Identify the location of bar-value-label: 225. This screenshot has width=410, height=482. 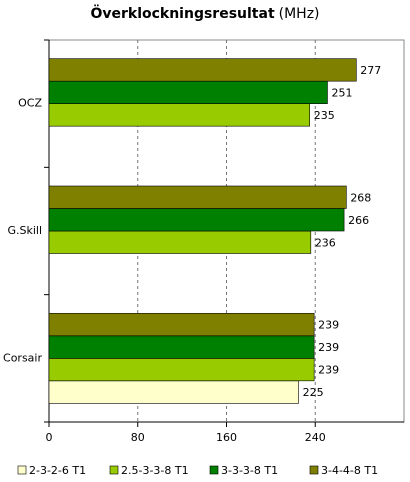
(313, 392).